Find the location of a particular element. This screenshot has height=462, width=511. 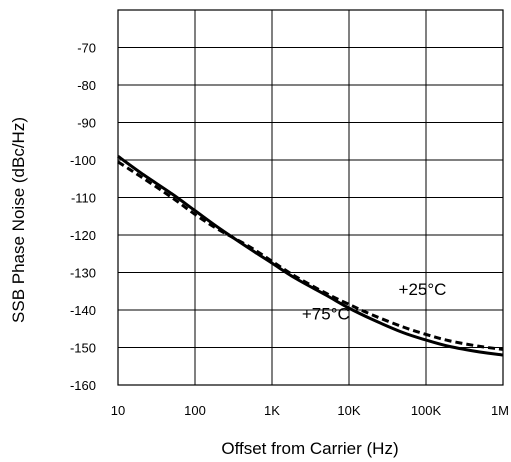

y-tick-label: -90 is located at coordinates (86, 123).